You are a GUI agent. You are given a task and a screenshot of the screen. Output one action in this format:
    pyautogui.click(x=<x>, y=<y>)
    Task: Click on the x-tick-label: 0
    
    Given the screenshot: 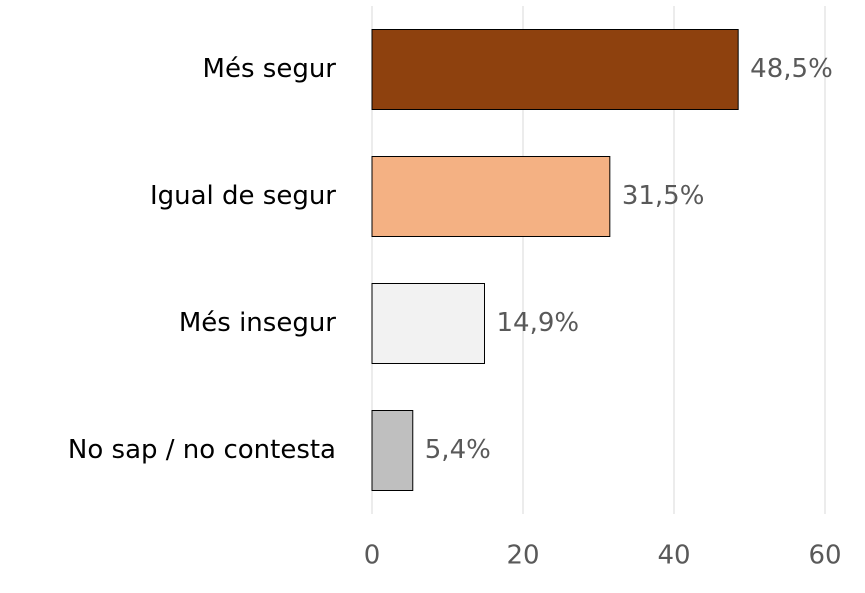 What is the action you would take?
    pyautogui.click(x=372, y=556)
    